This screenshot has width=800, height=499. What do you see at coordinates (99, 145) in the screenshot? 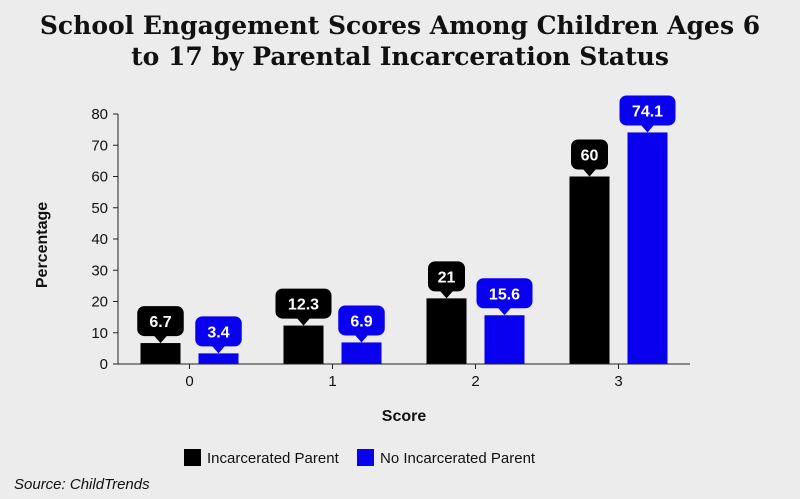
I see `y-tick-label: 70` at bounding box center [99, 145].